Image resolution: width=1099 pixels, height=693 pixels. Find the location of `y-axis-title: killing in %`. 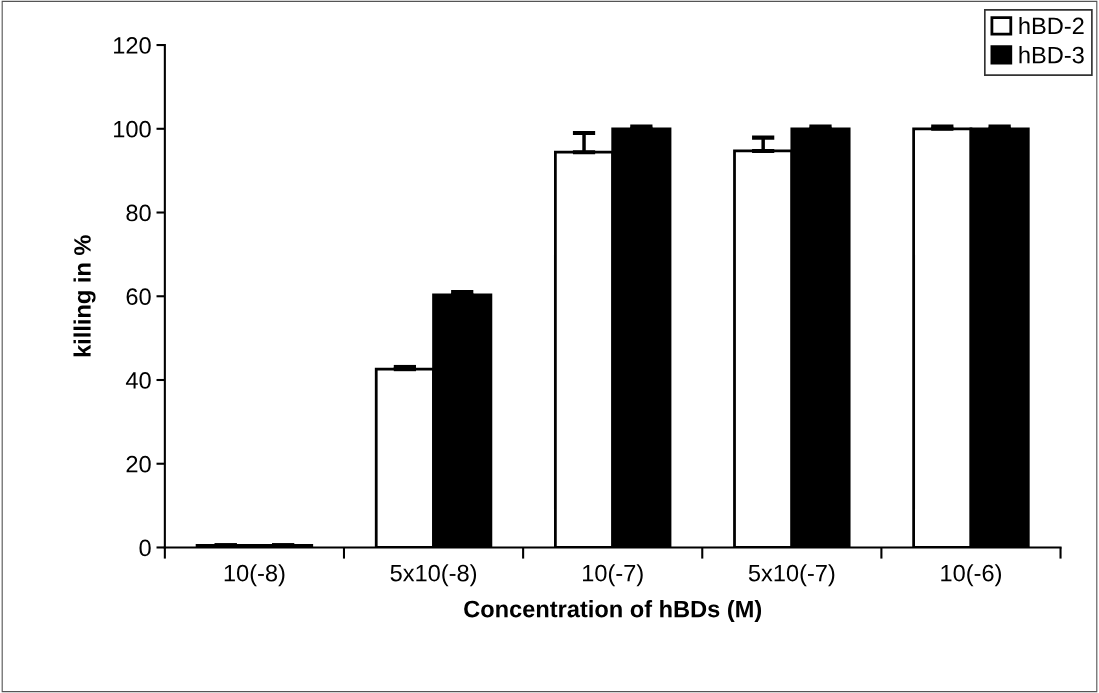

y-axis-title: killing in % is located at coordinates (84, 296).